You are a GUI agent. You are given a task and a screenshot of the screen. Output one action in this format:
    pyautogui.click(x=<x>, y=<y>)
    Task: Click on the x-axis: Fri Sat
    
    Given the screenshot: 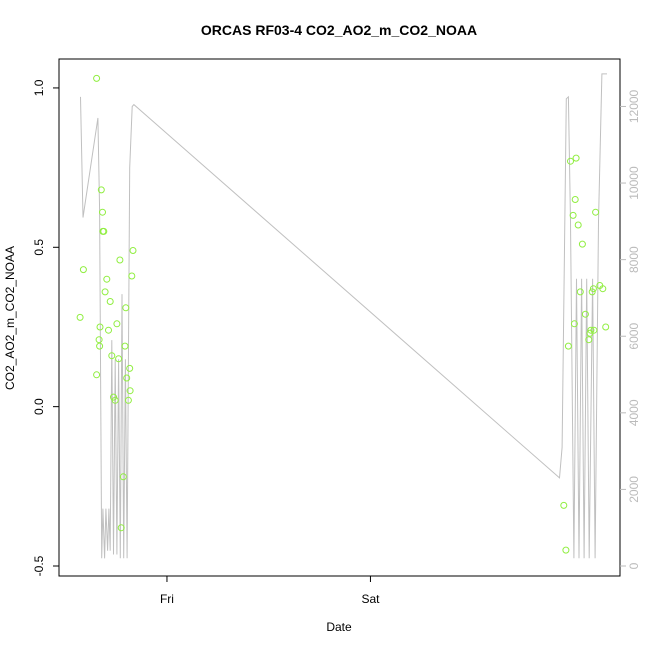 What is the action you would take?
    pyautogui.click(x=270, y=591)
    